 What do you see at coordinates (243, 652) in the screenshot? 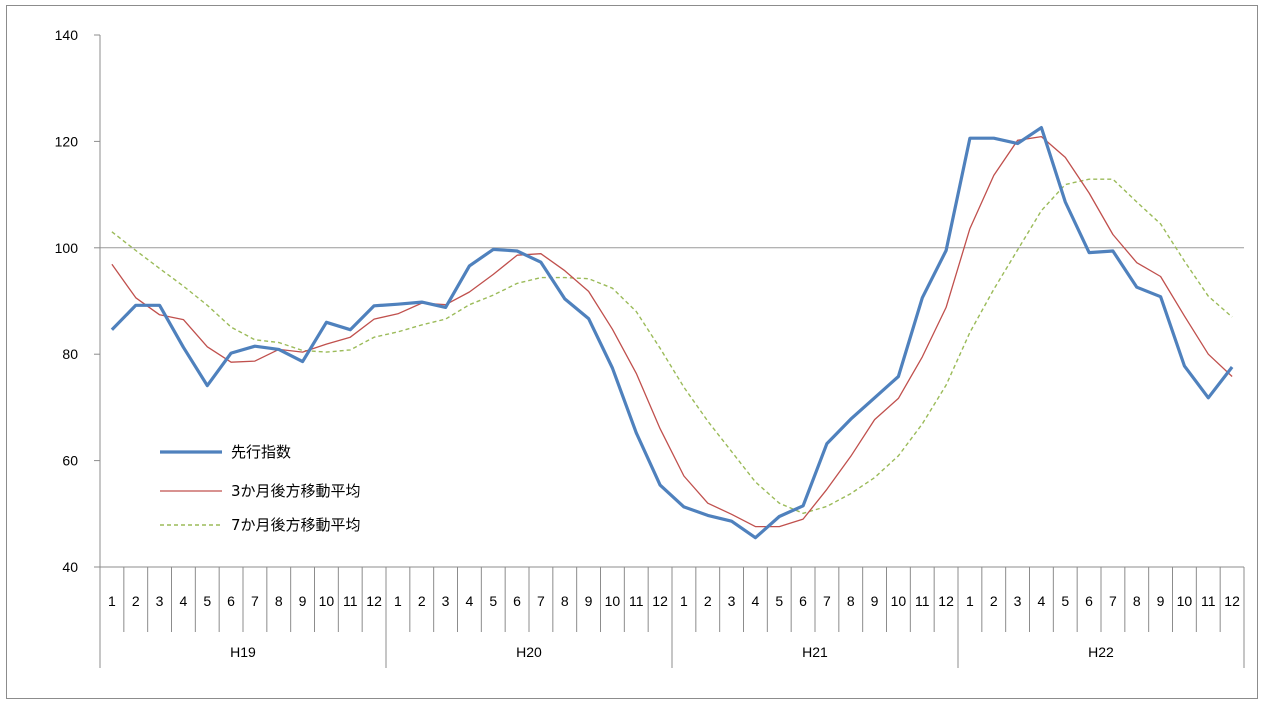
I see `x-year-label: H19` at bounding box center [243, 652].